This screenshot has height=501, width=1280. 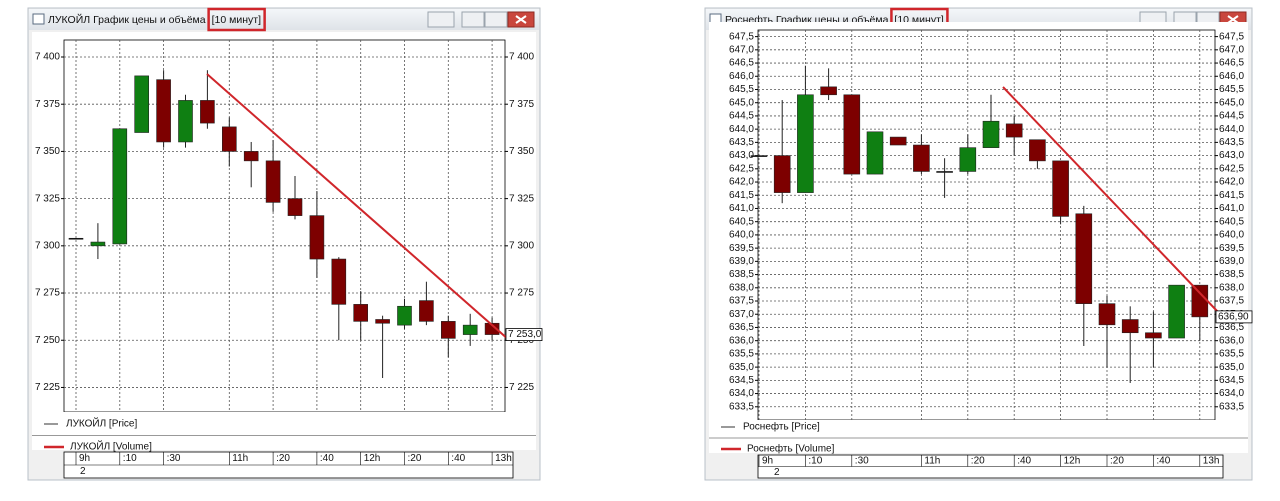 I want to click on trend-line, so click(x=358, y=207).